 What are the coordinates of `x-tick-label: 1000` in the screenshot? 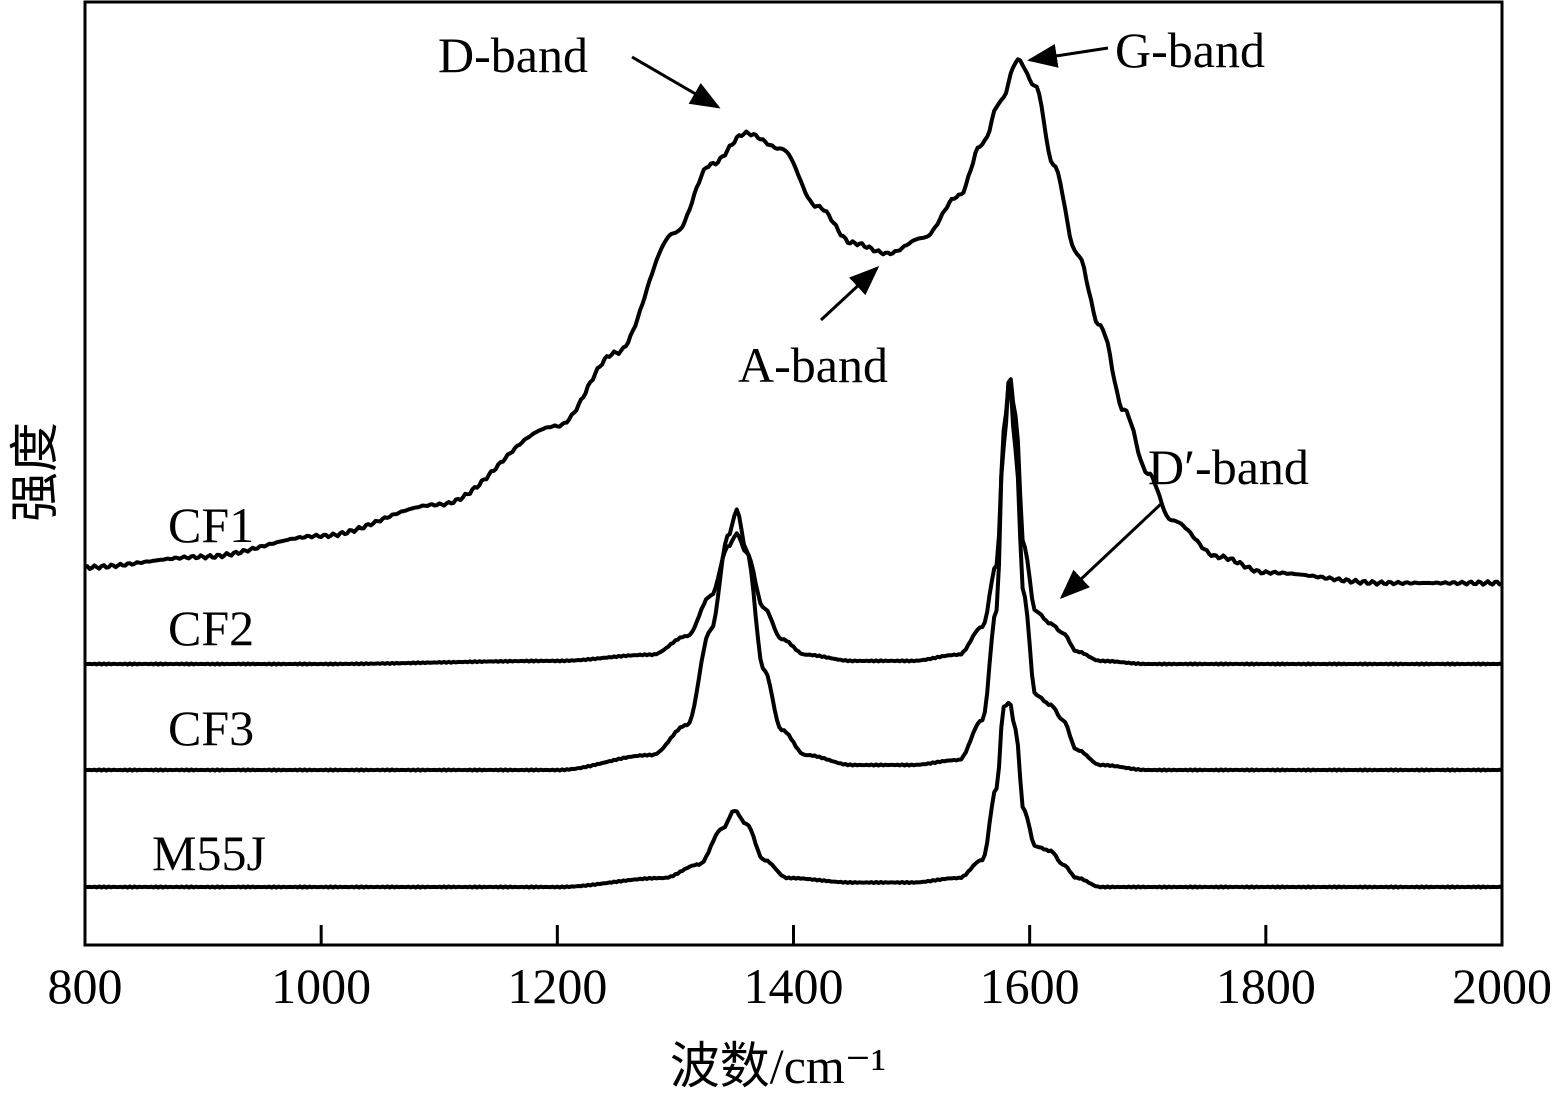 It's located at (321, 986).